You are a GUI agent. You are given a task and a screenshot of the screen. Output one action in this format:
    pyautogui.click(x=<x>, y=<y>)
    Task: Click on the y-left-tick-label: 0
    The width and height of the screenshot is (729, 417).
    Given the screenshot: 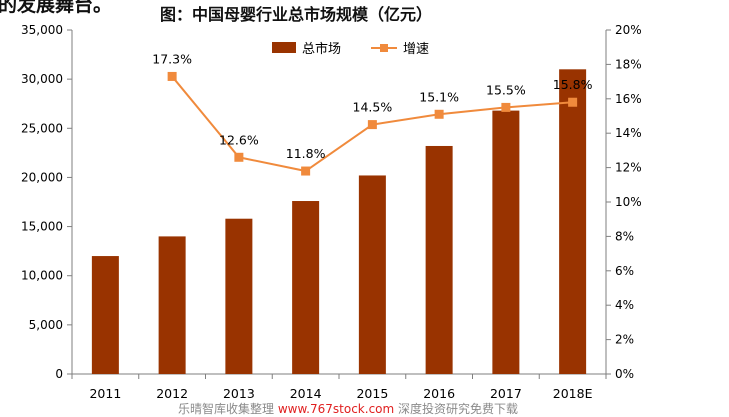 What is the action you would take?
    pyautogui.click(x=59, y=374)
    